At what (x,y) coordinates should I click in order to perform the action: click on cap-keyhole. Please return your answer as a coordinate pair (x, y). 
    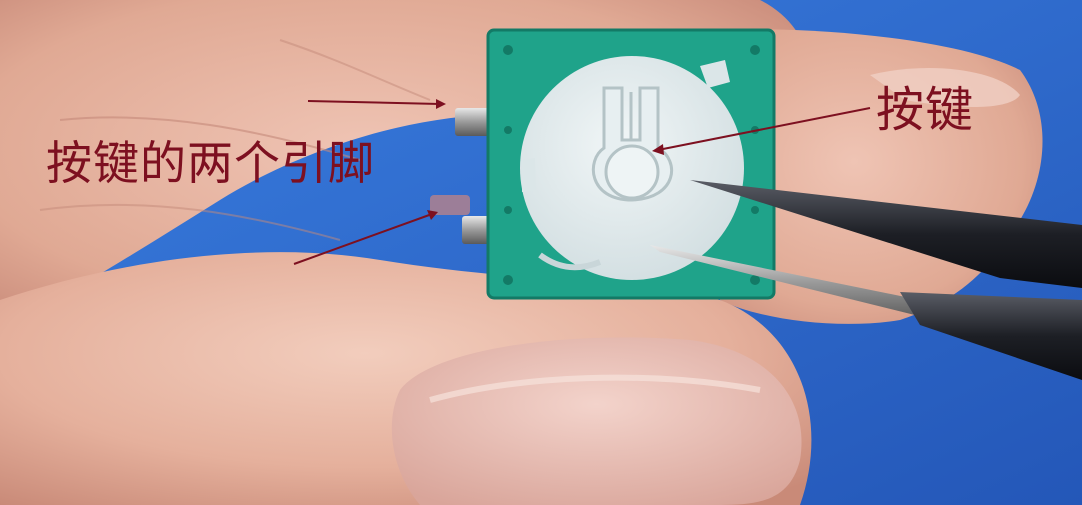
    Looking at the image, I should click on (632, 144).